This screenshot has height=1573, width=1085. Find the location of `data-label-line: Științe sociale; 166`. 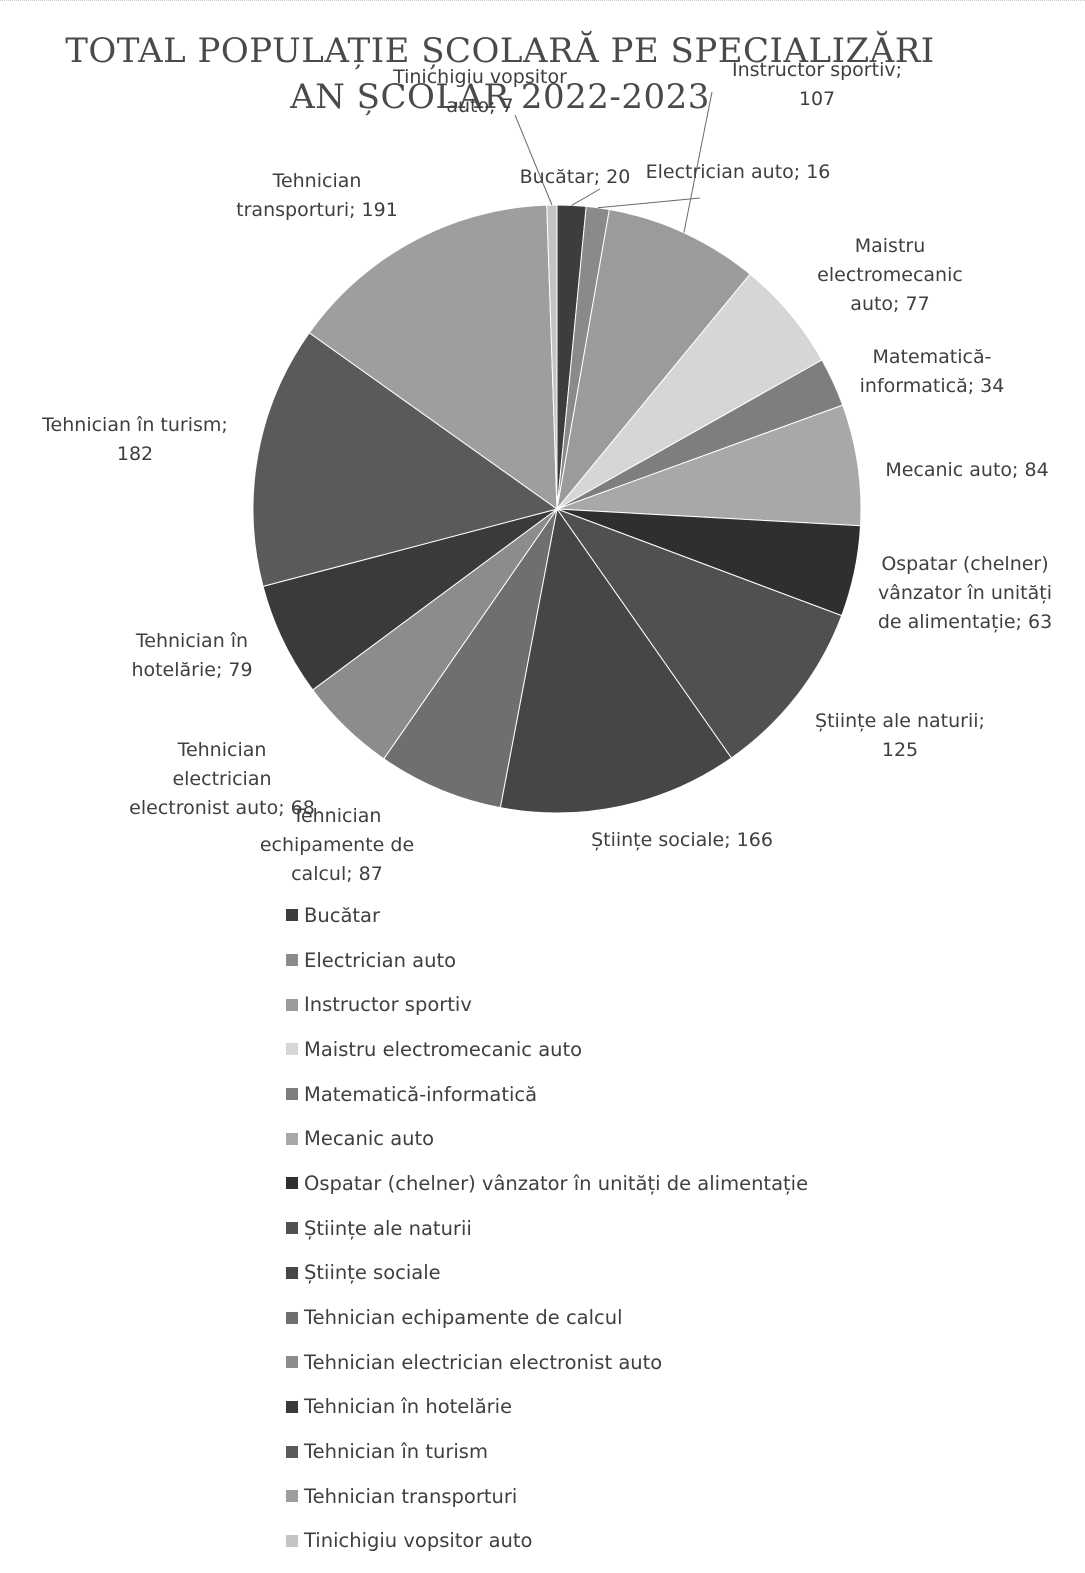

data-label-line: Științe sociale; 166 is located at coordinates (682, 840).